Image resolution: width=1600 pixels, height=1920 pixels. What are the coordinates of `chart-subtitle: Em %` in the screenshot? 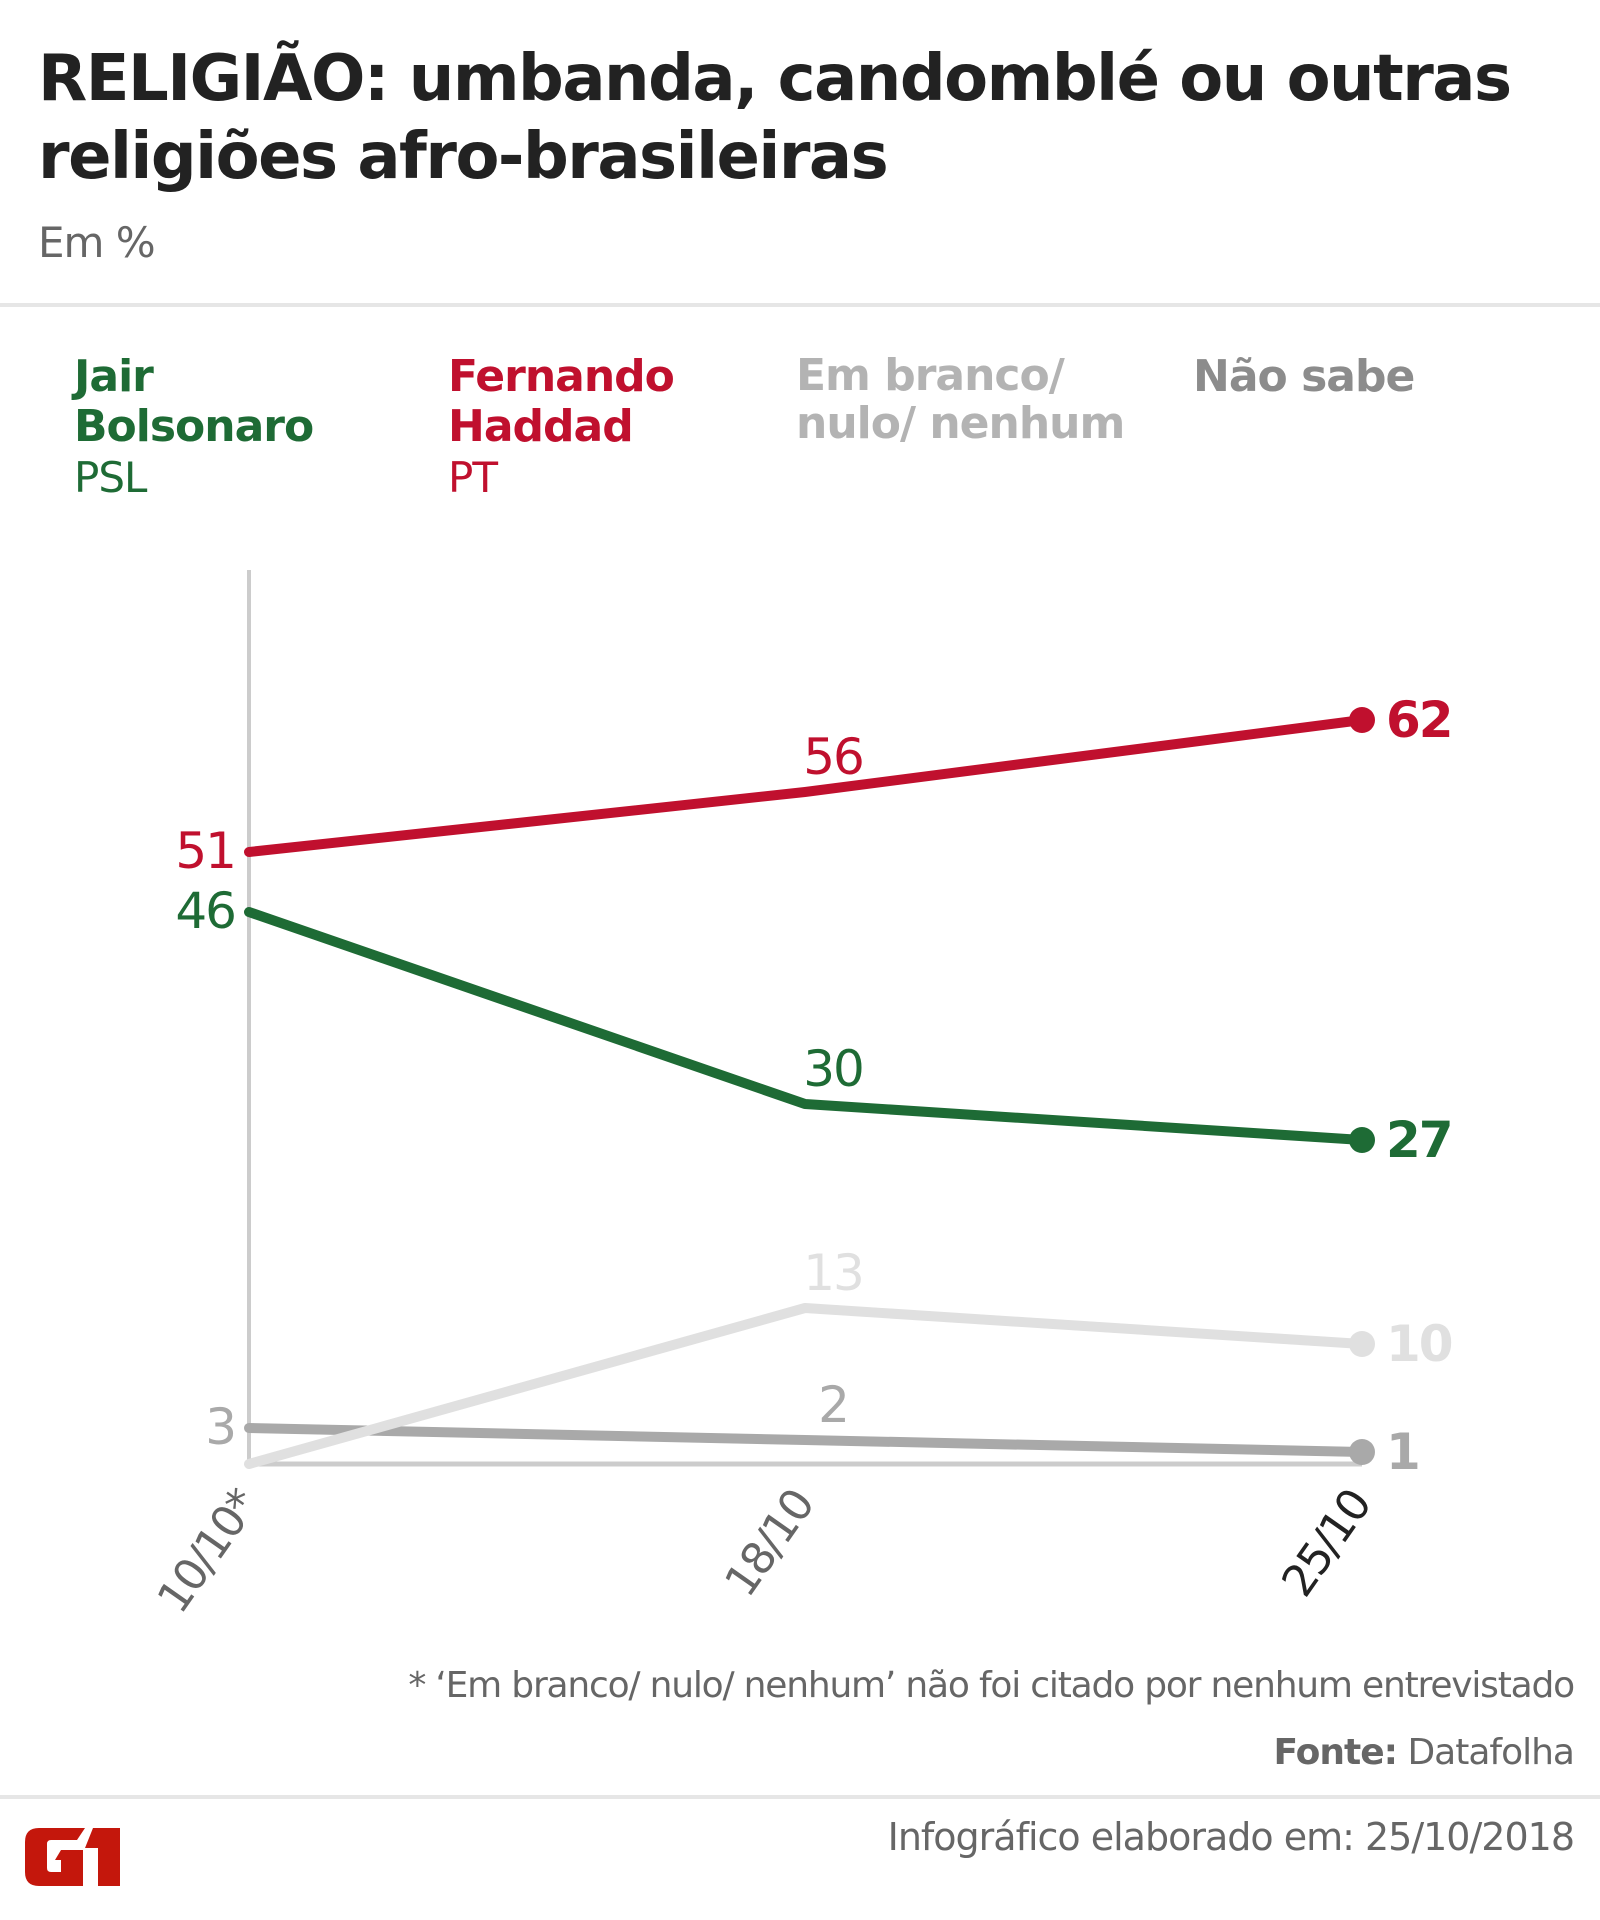 It's located at (97, 242).